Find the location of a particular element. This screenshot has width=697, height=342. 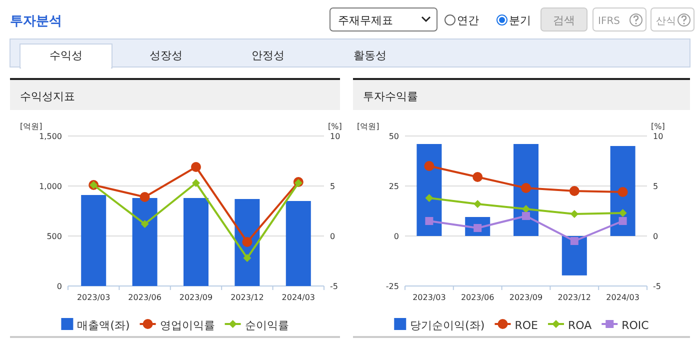

y-tick-label: 50 is located at coordinates (393, 136).